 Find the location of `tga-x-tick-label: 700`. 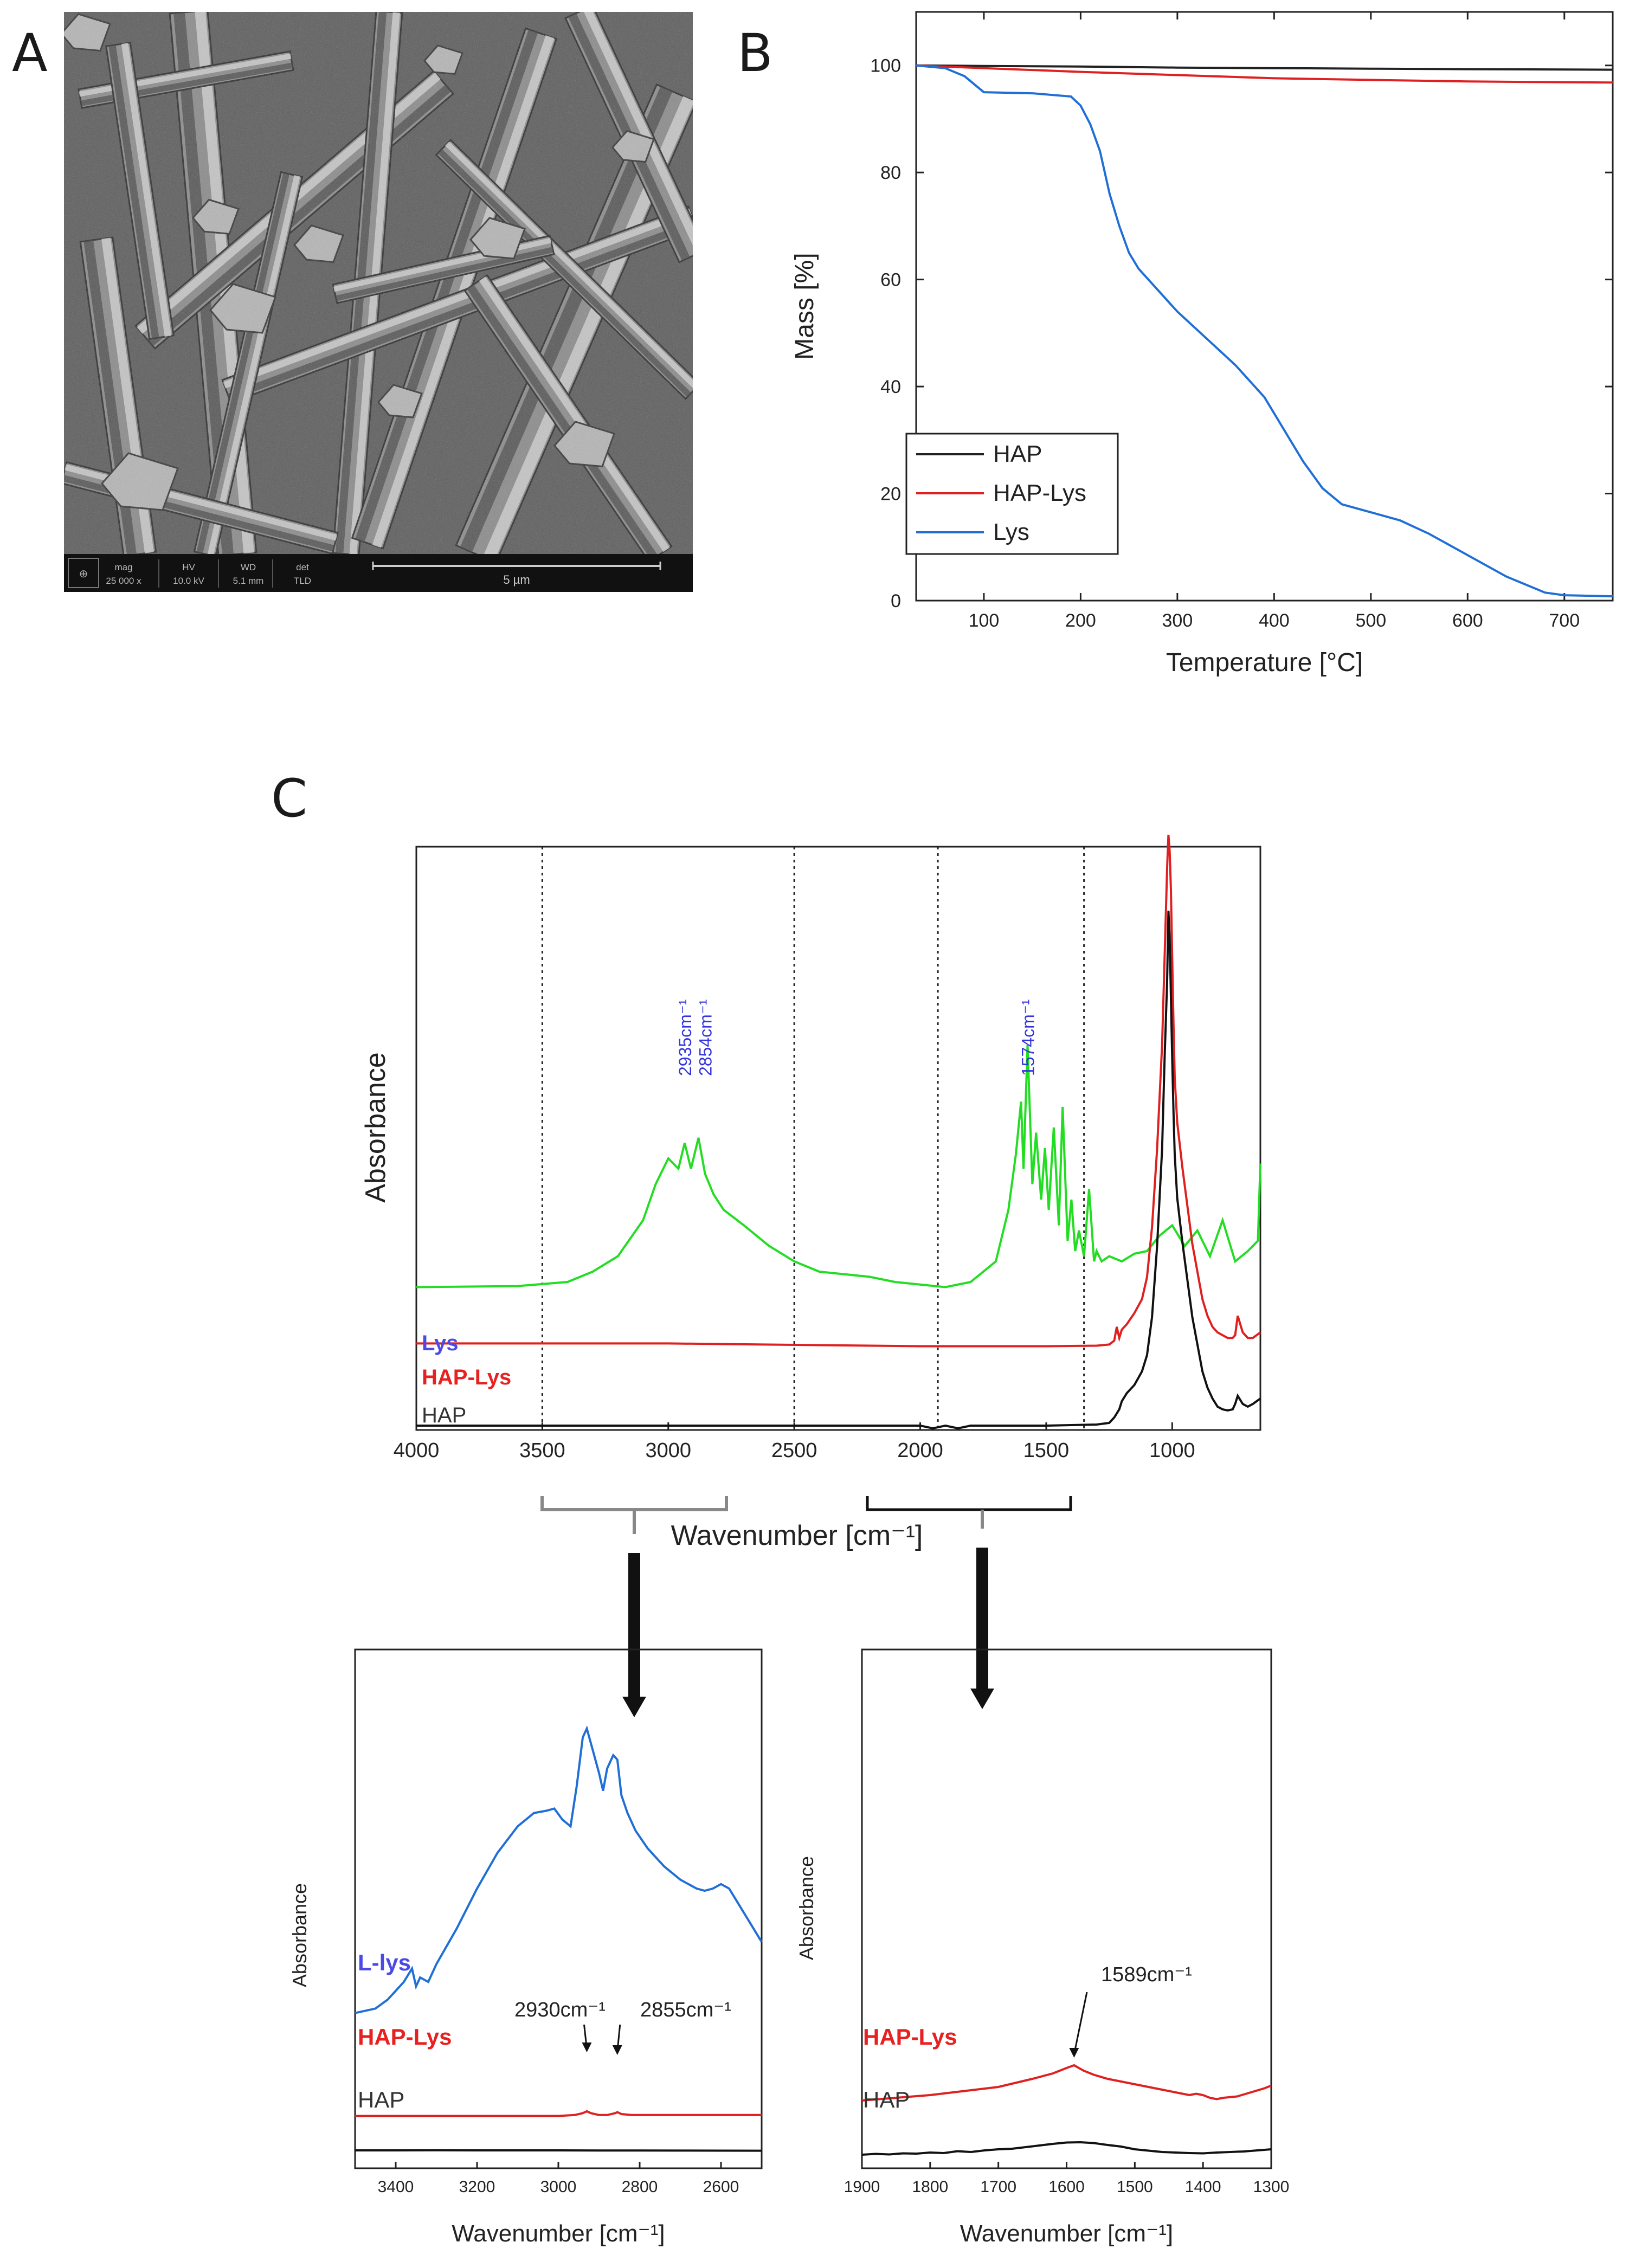

tga-x-tick-label: 700 is located at coordinates (1565, 620).